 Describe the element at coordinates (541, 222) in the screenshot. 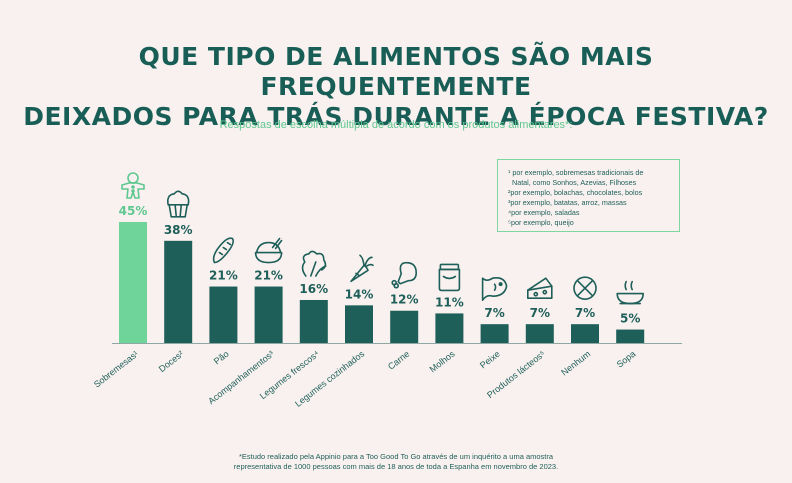

I see `legend-note-5: ⁵por exemplo, queijo` at that location.